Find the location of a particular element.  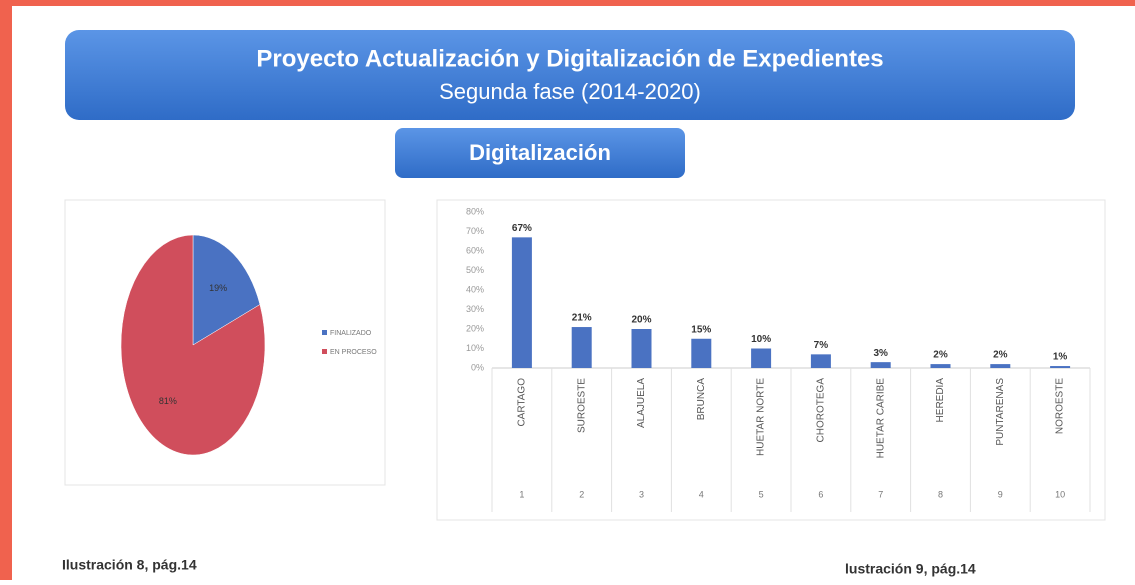

caption: lustración 9, pág.14 is located at coordinates (910, 569).